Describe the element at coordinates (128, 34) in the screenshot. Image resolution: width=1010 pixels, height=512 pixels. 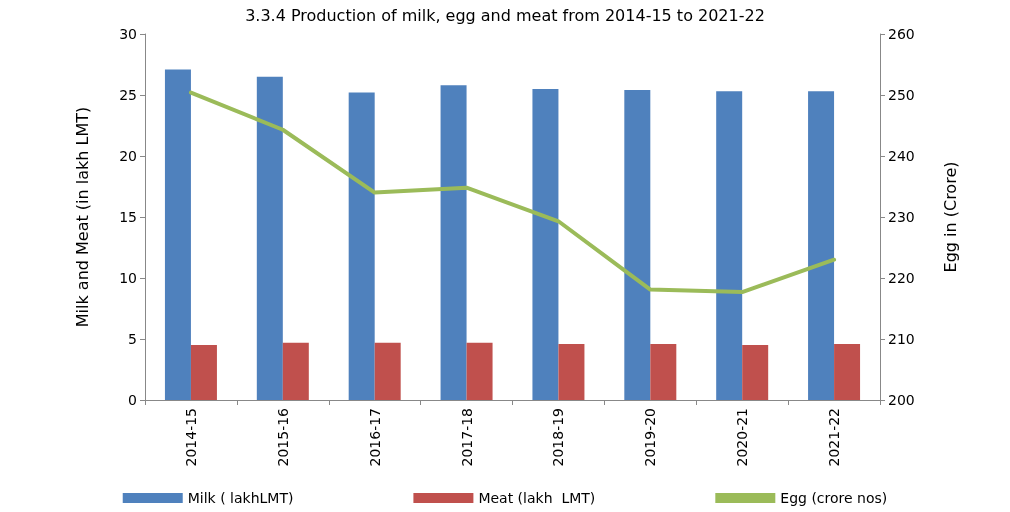
I see `y-tick-label: 30` at that location.